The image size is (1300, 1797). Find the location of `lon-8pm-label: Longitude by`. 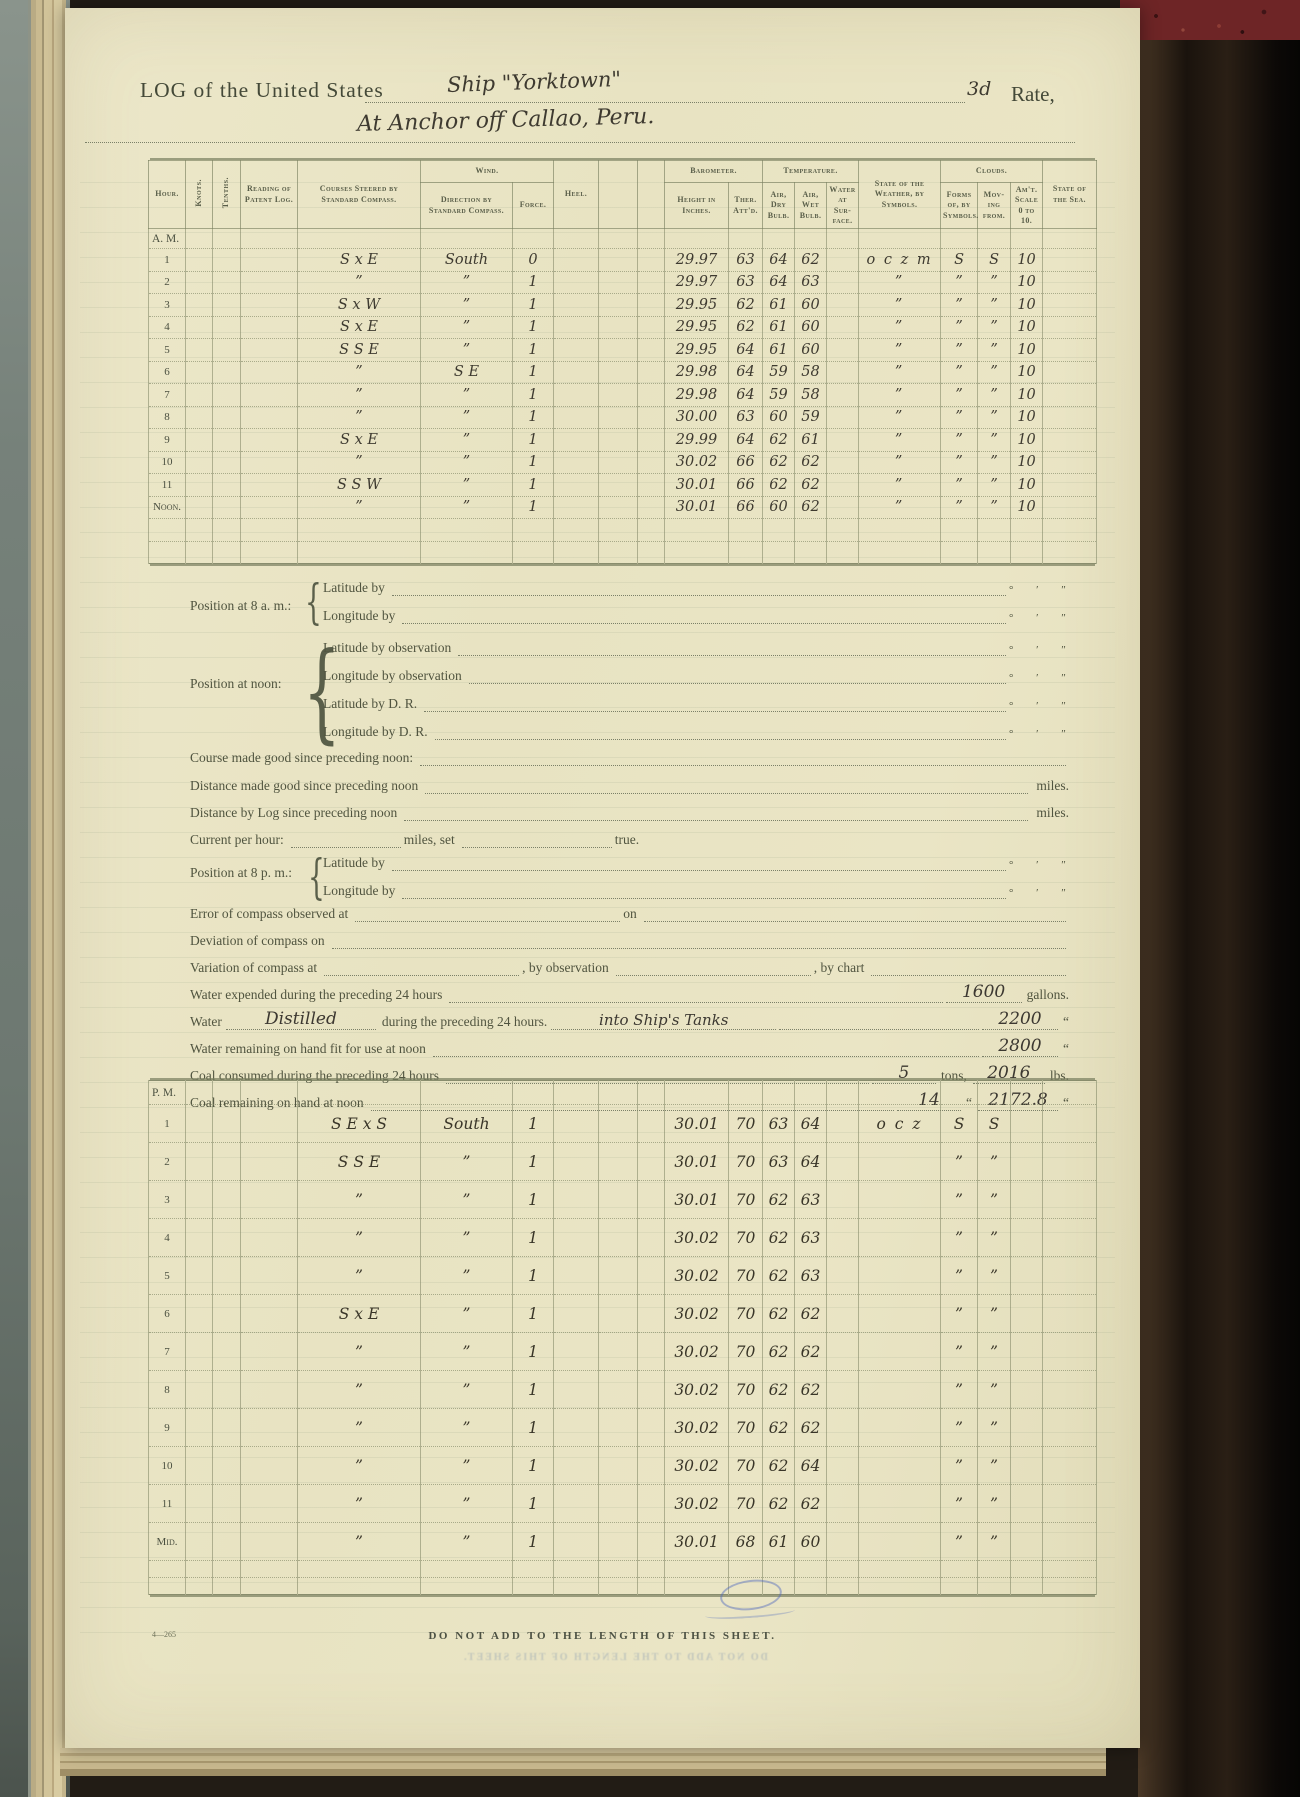

lon-8pm-label: Longitude by is located at coordinates (359, 890).